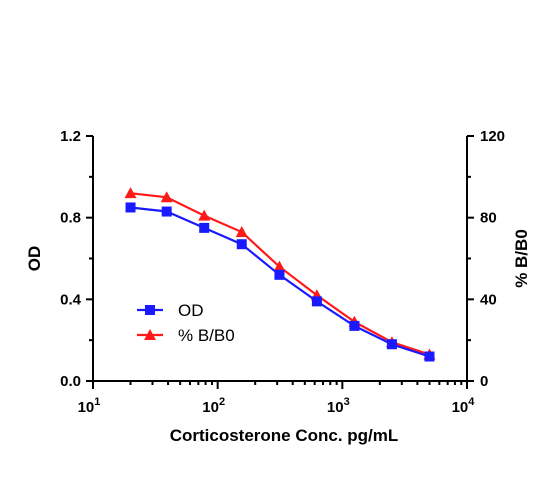 The width and height of the screenshot is (555, 503). I want to click on y-tick-label-right: 0, so click(484, 381).